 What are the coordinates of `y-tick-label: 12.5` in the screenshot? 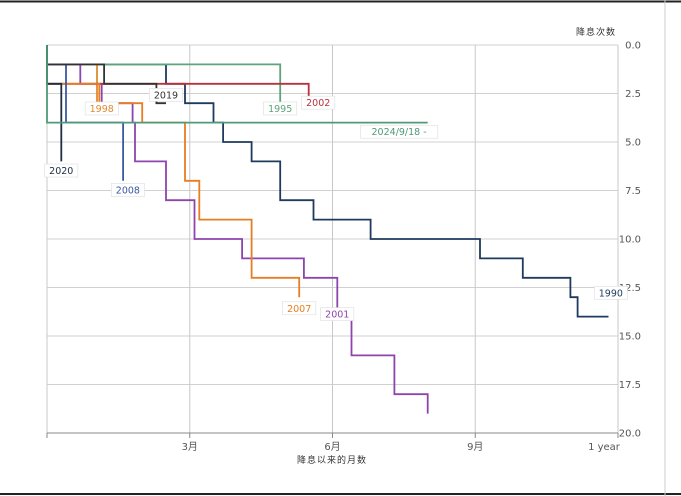 It's located at (630, 288).